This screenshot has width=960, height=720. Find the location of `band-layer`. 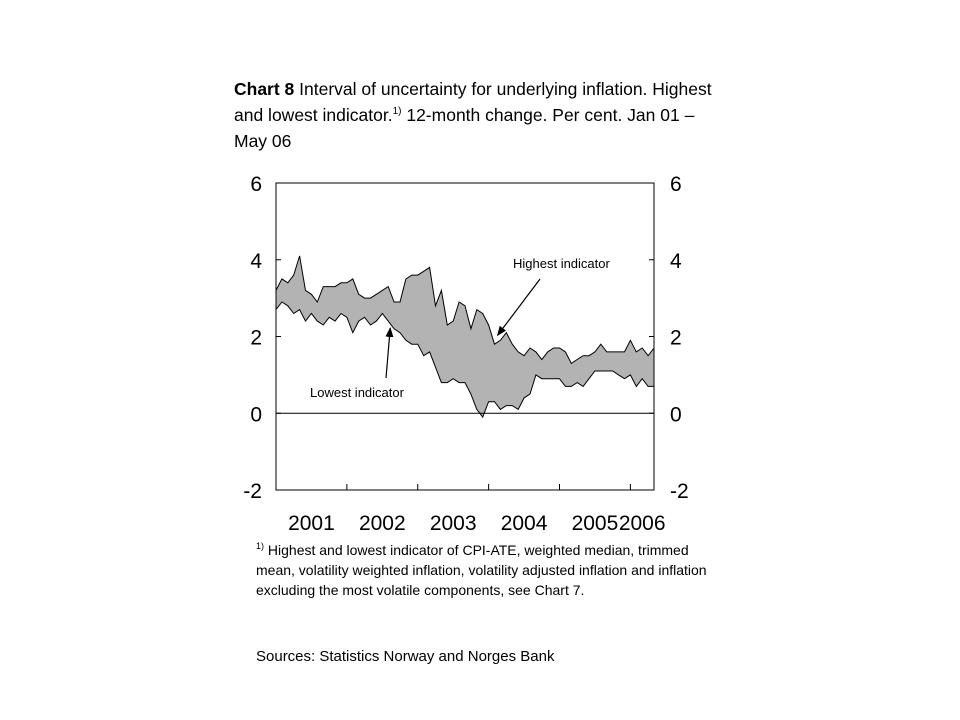

band-layer is located at coordinates (465, 337).